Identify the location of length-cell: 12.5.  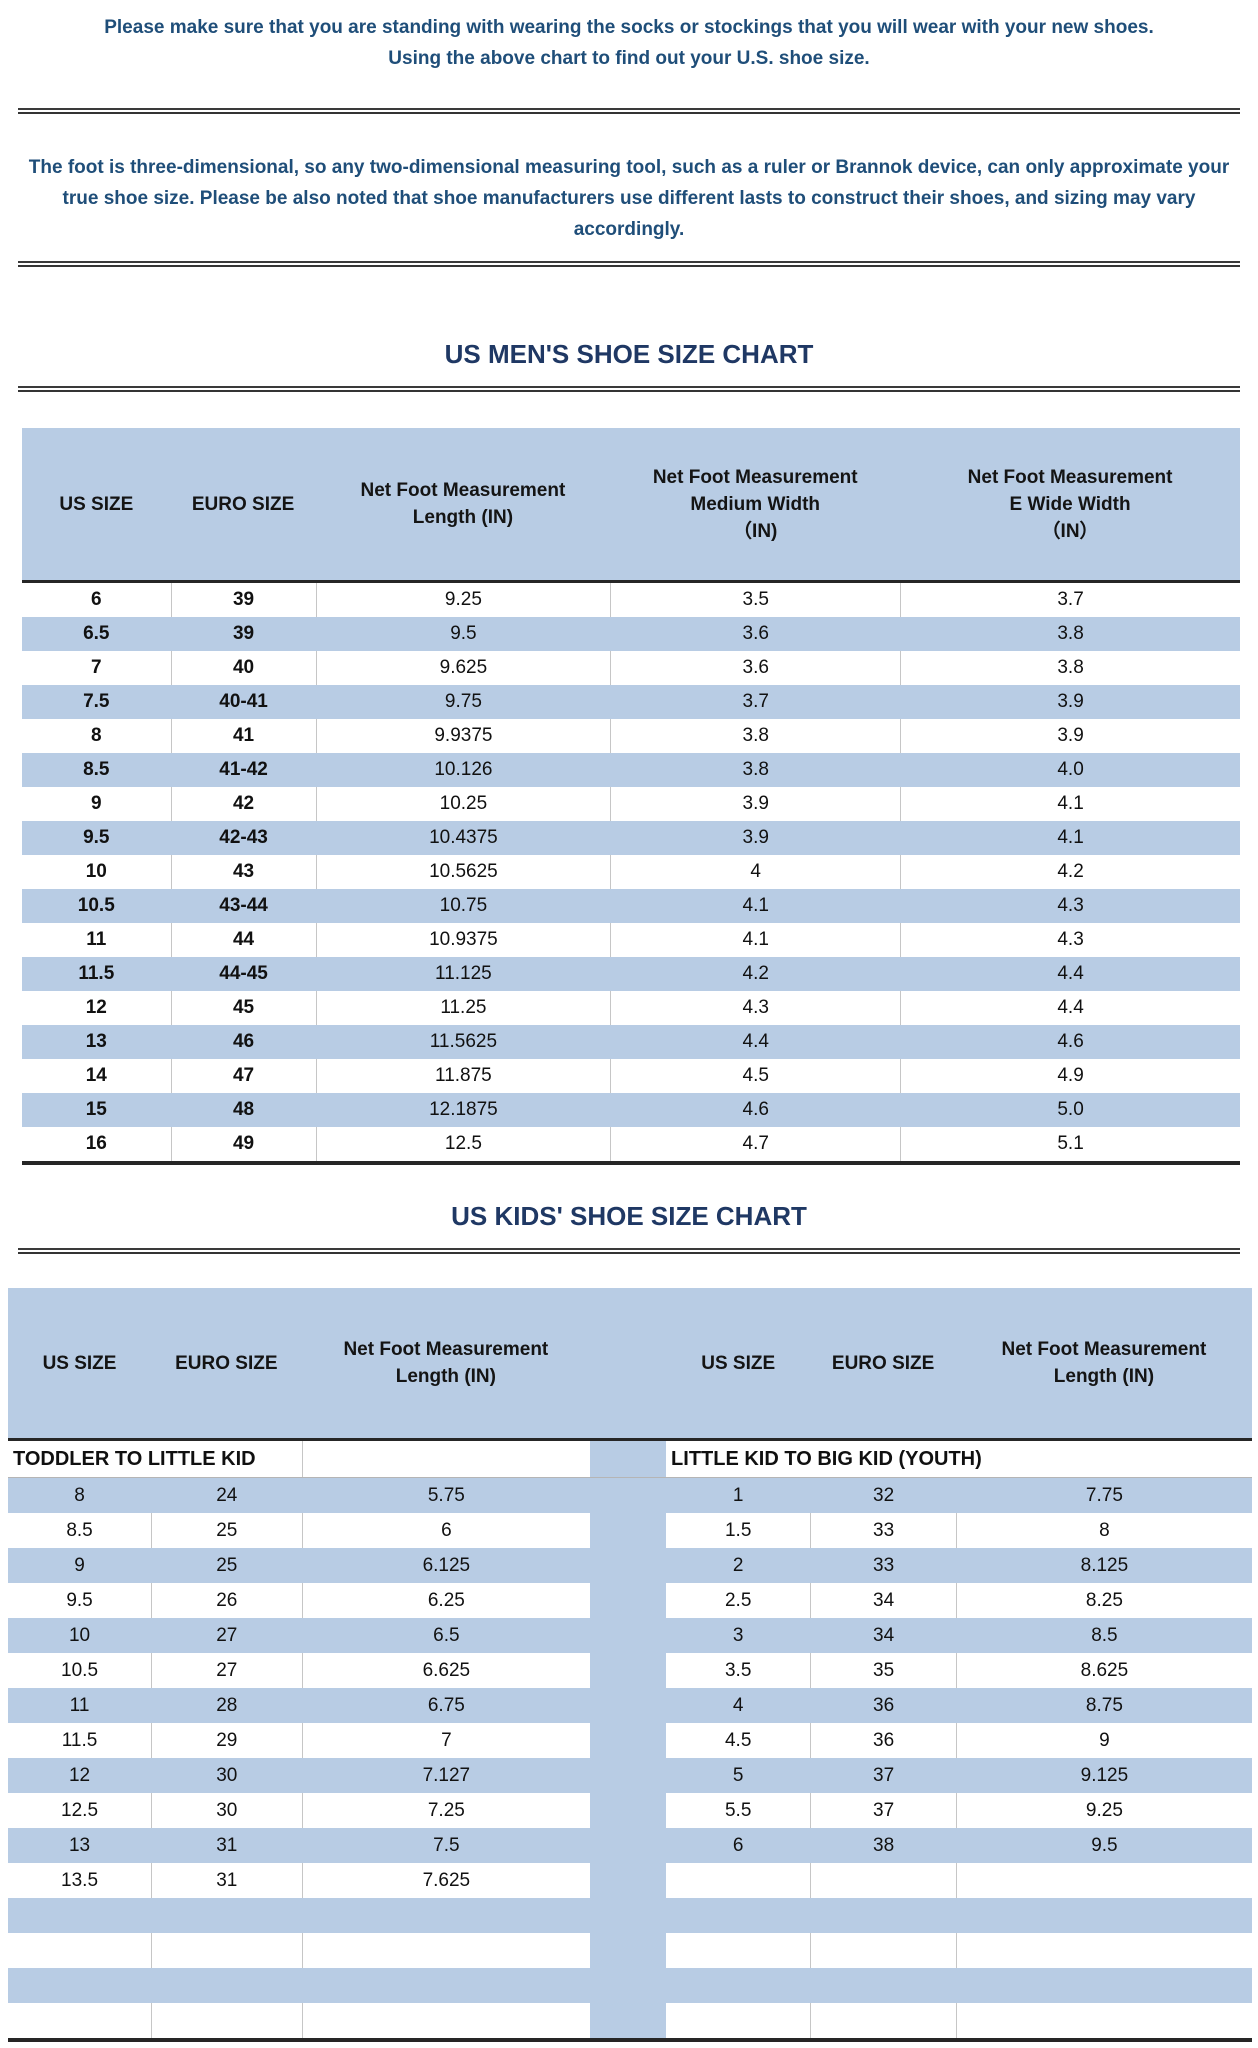
(463, 1144).